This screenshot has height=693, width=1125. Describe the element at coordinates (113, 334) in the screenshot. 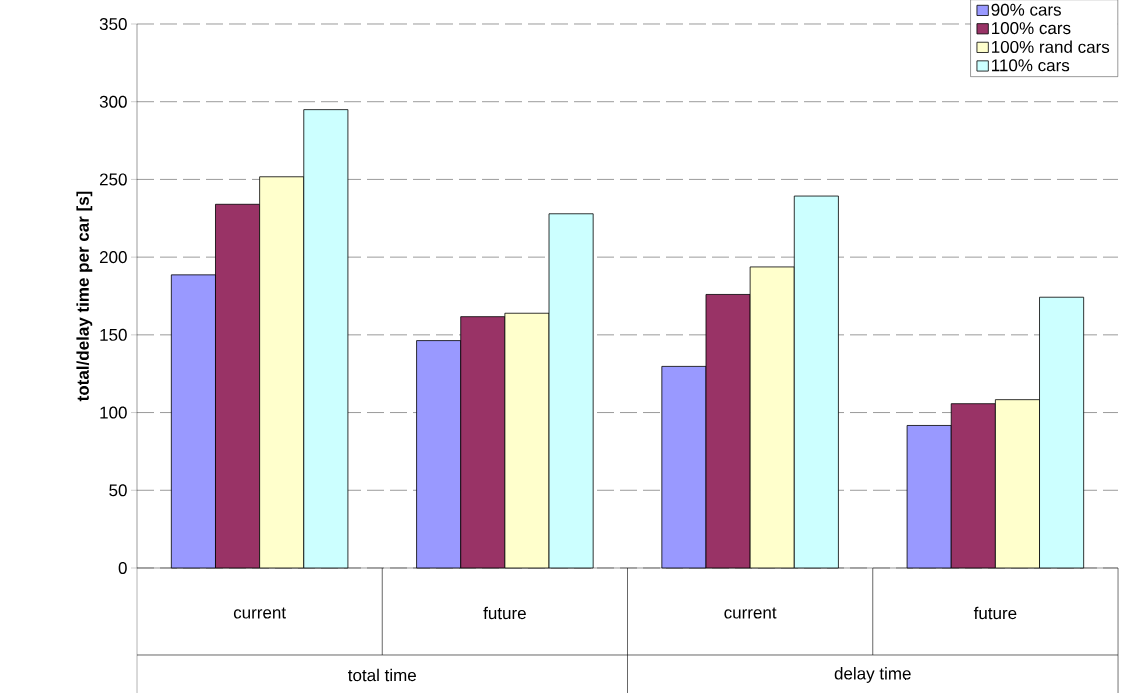

I see `y-tick-label: 150` at that location.